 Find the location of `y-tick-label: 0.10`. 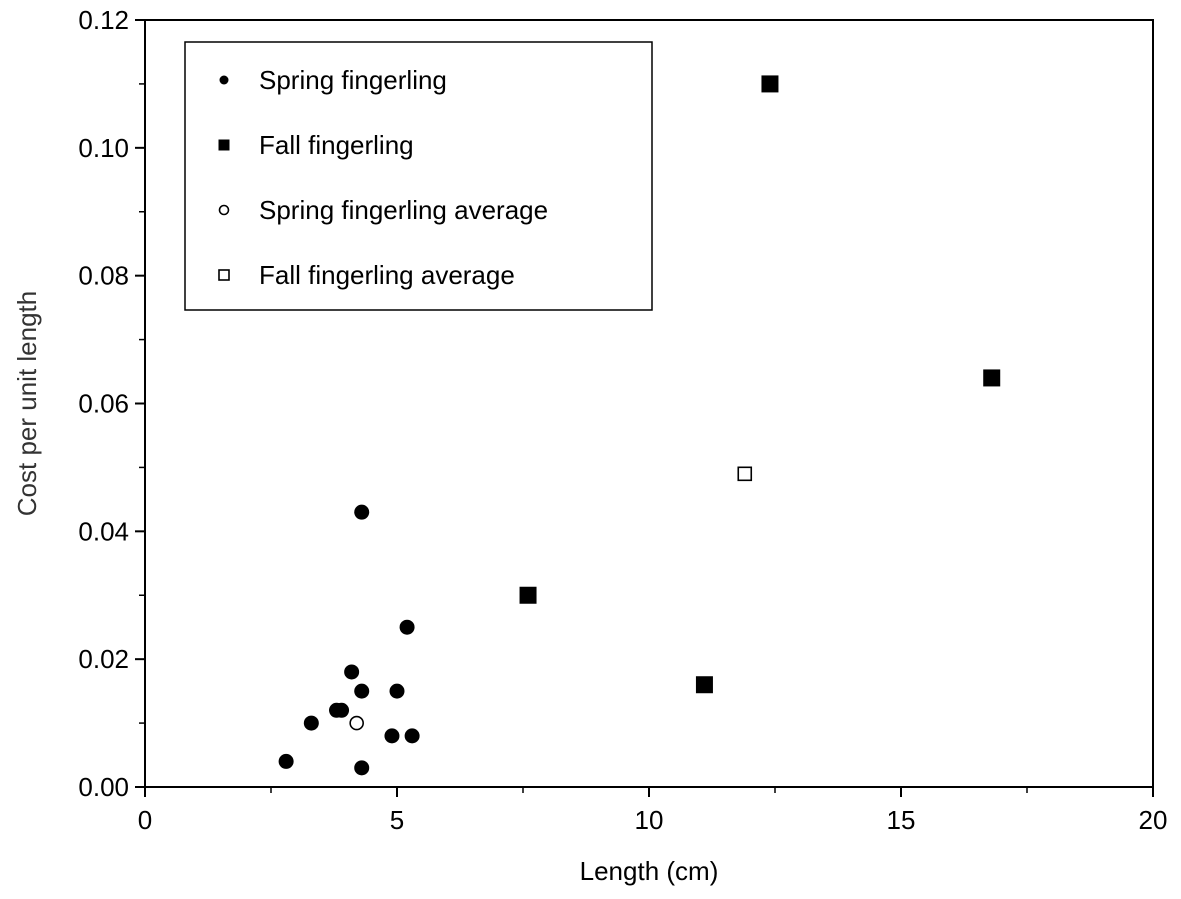

y-tick-label: 0.10 is located at coordinates (103, 148).